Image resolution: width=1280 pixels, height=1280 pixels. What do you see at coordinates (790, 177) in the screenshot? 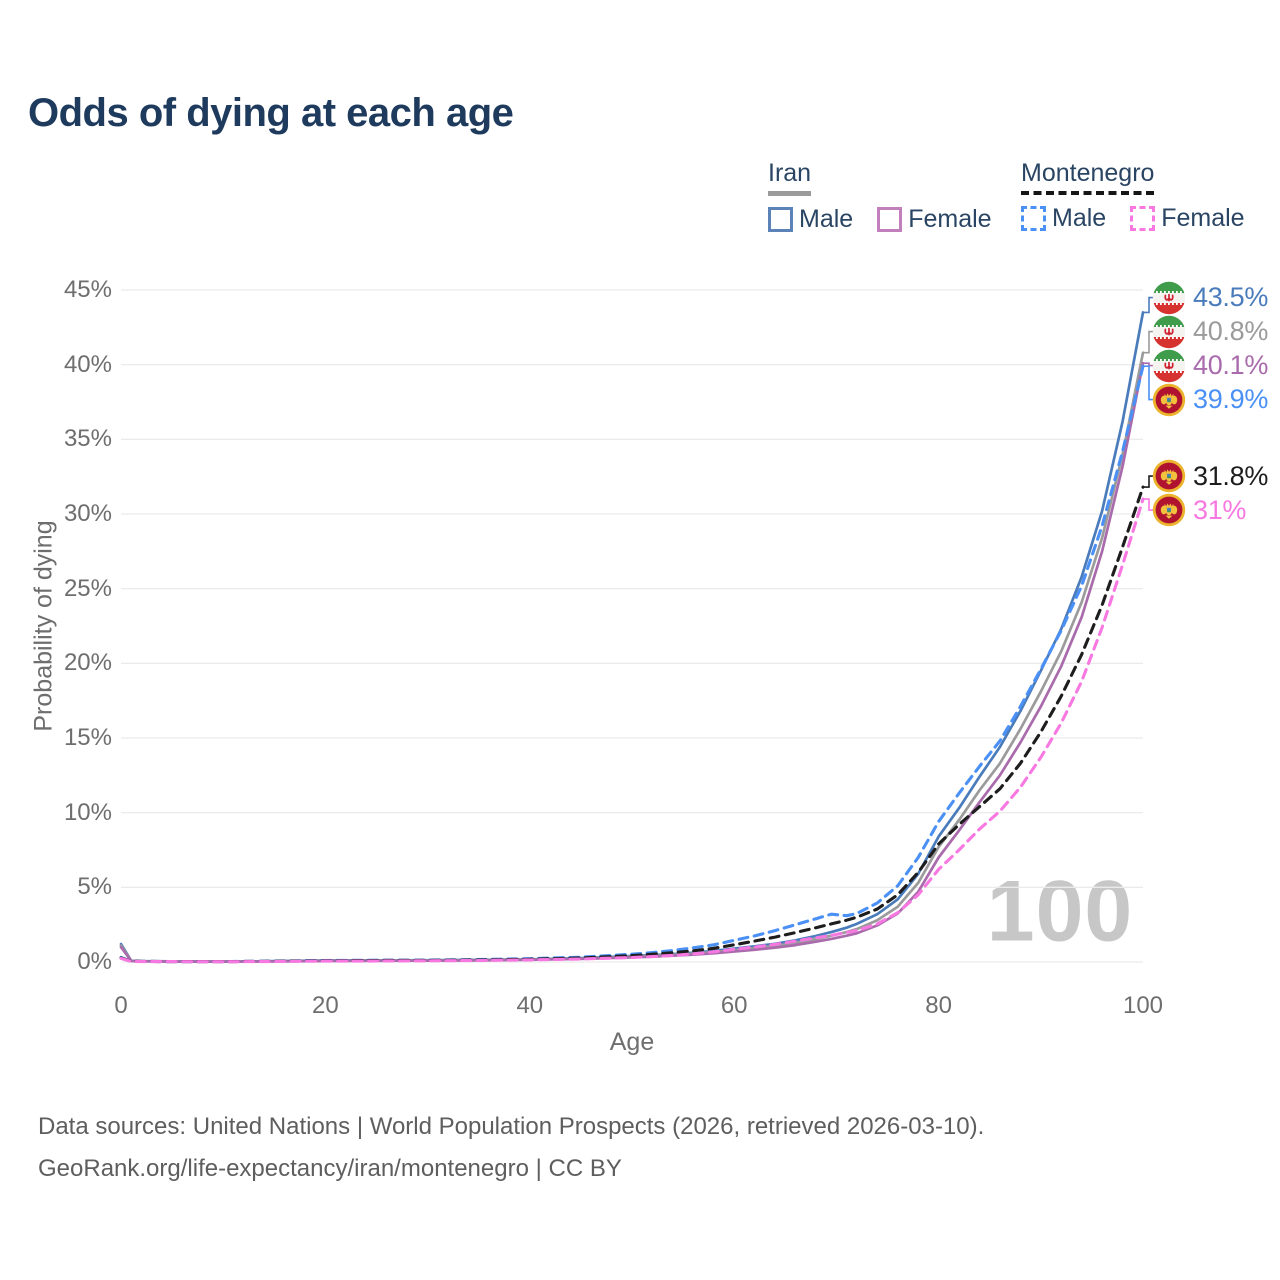
I see `legend-group-label-iran: Iran` at bounding box center [790, 177].